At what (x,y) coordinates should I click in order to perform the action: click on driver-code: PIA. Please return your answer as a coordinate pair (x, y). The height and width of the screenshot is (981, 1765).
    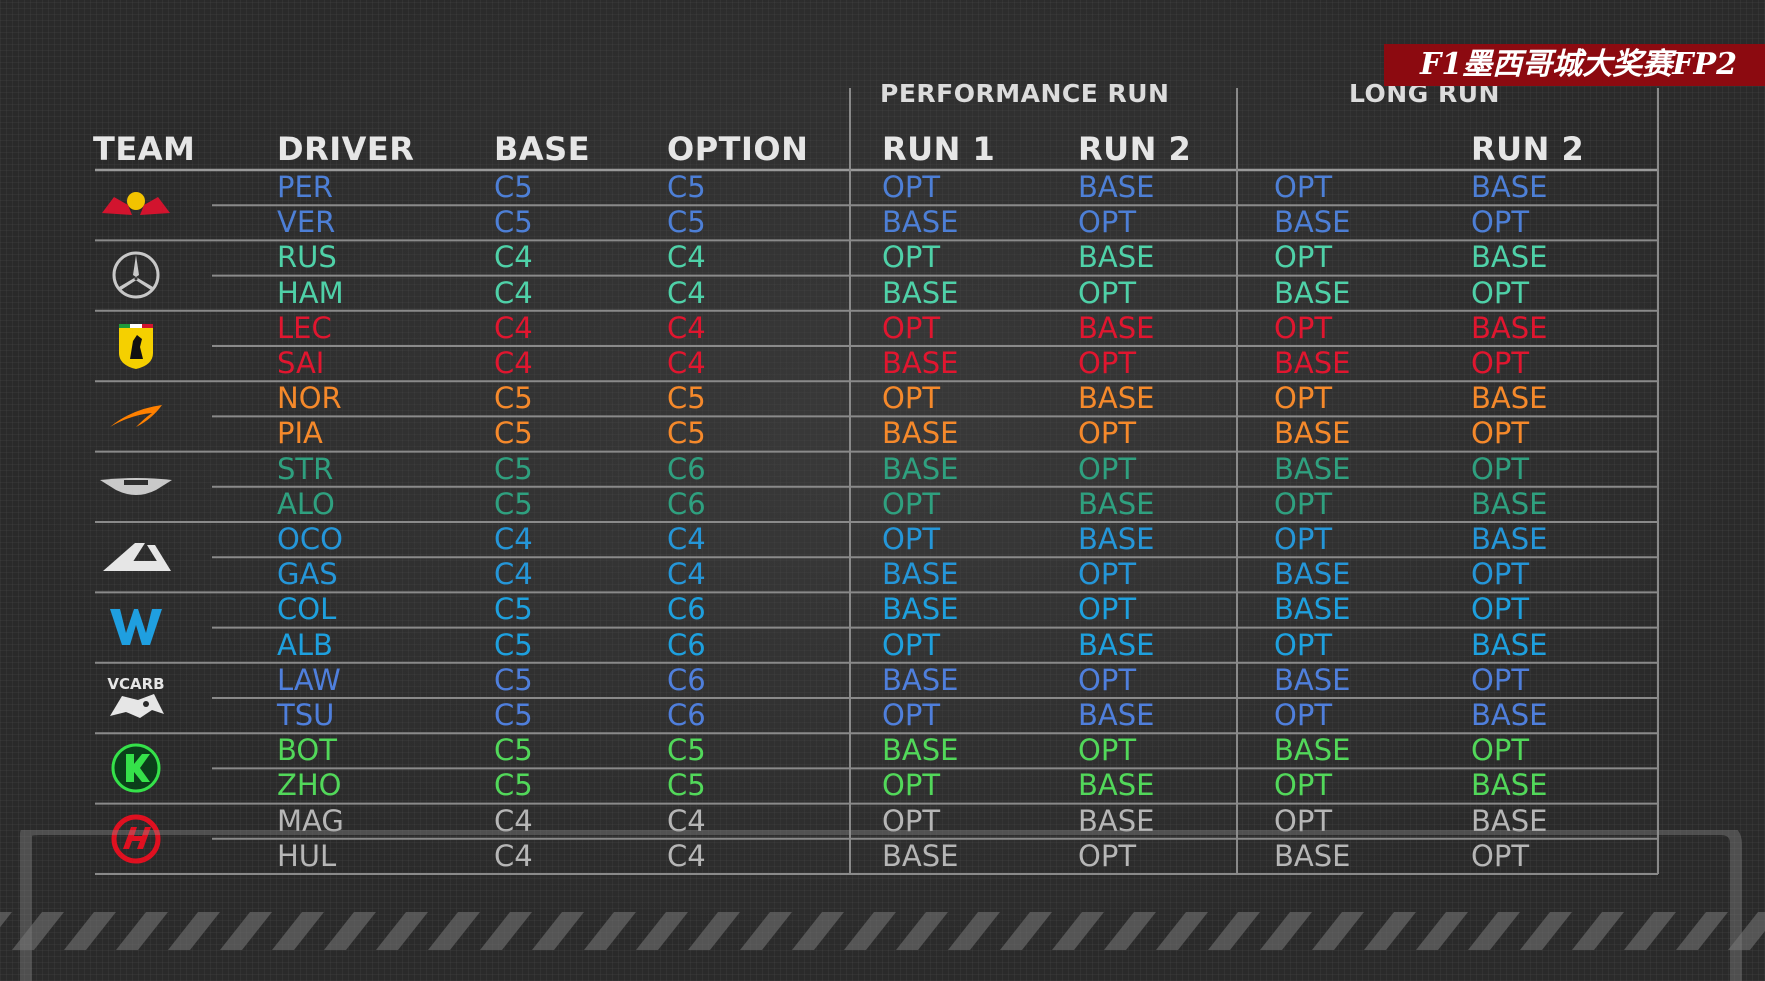
    Looking at the image, I should click on (300, 433).